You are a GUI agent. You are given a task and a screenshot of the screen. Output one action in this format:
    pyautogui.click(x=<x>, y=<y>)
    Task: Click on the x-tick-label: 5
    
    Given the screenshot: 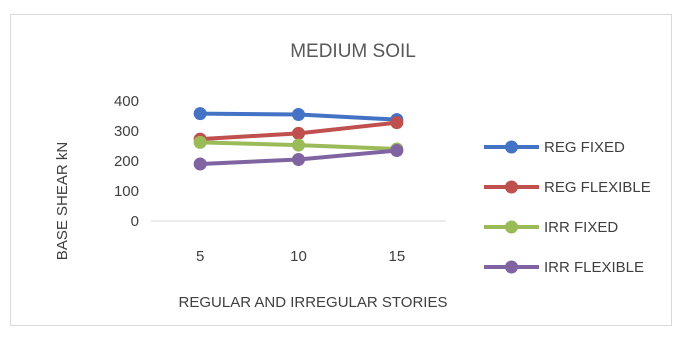 What is the action you would take?
    pyautogui.click(x=200, y=256)
    